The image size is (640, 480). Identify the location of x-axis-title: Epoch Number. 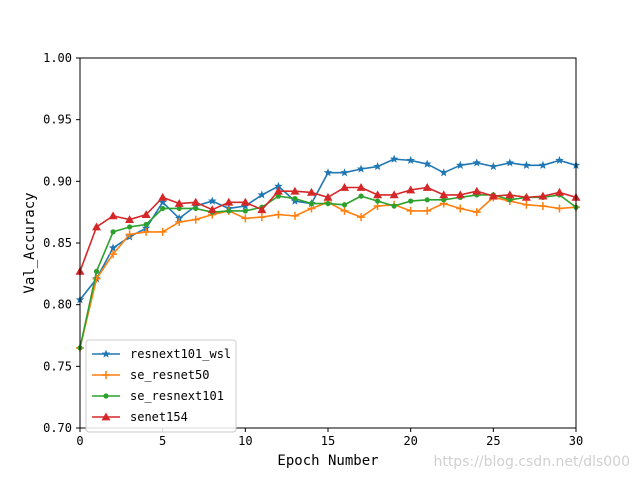
(327, 461).